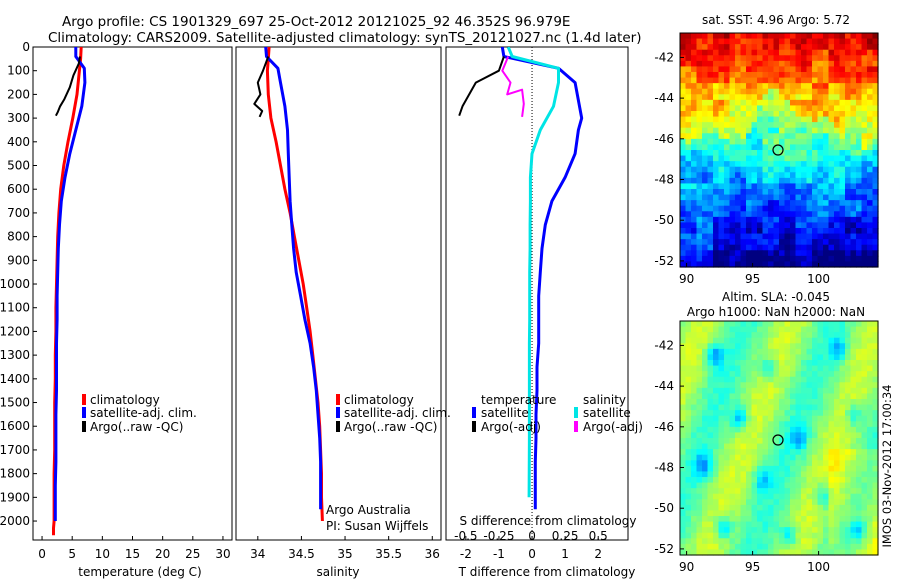 This screenshot has width=900, height=580. What do you see at coordinates (518, 400) in the screenshot?
I see `legend-title-temperature: temperature` at bounding box center [518, 400].